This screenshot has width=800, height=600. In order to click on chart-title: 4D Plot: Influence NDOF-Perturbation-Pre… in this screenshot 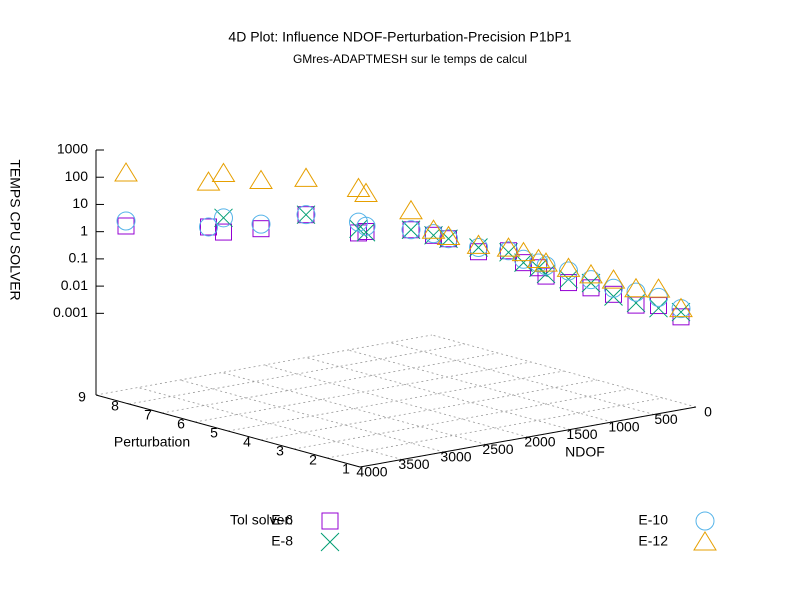, I will do `click(399, 37)`.